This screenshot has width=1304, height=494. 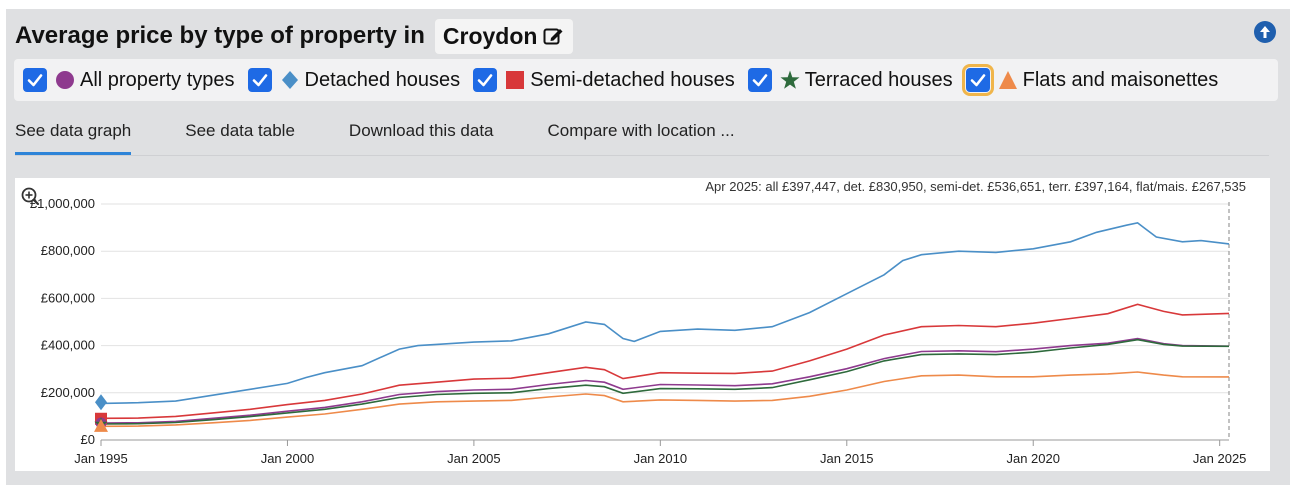 What do you see at coordinates (1265, 32) in the screenshot?
I see `scroll-up-icon` at bounding box center [1265, 32].